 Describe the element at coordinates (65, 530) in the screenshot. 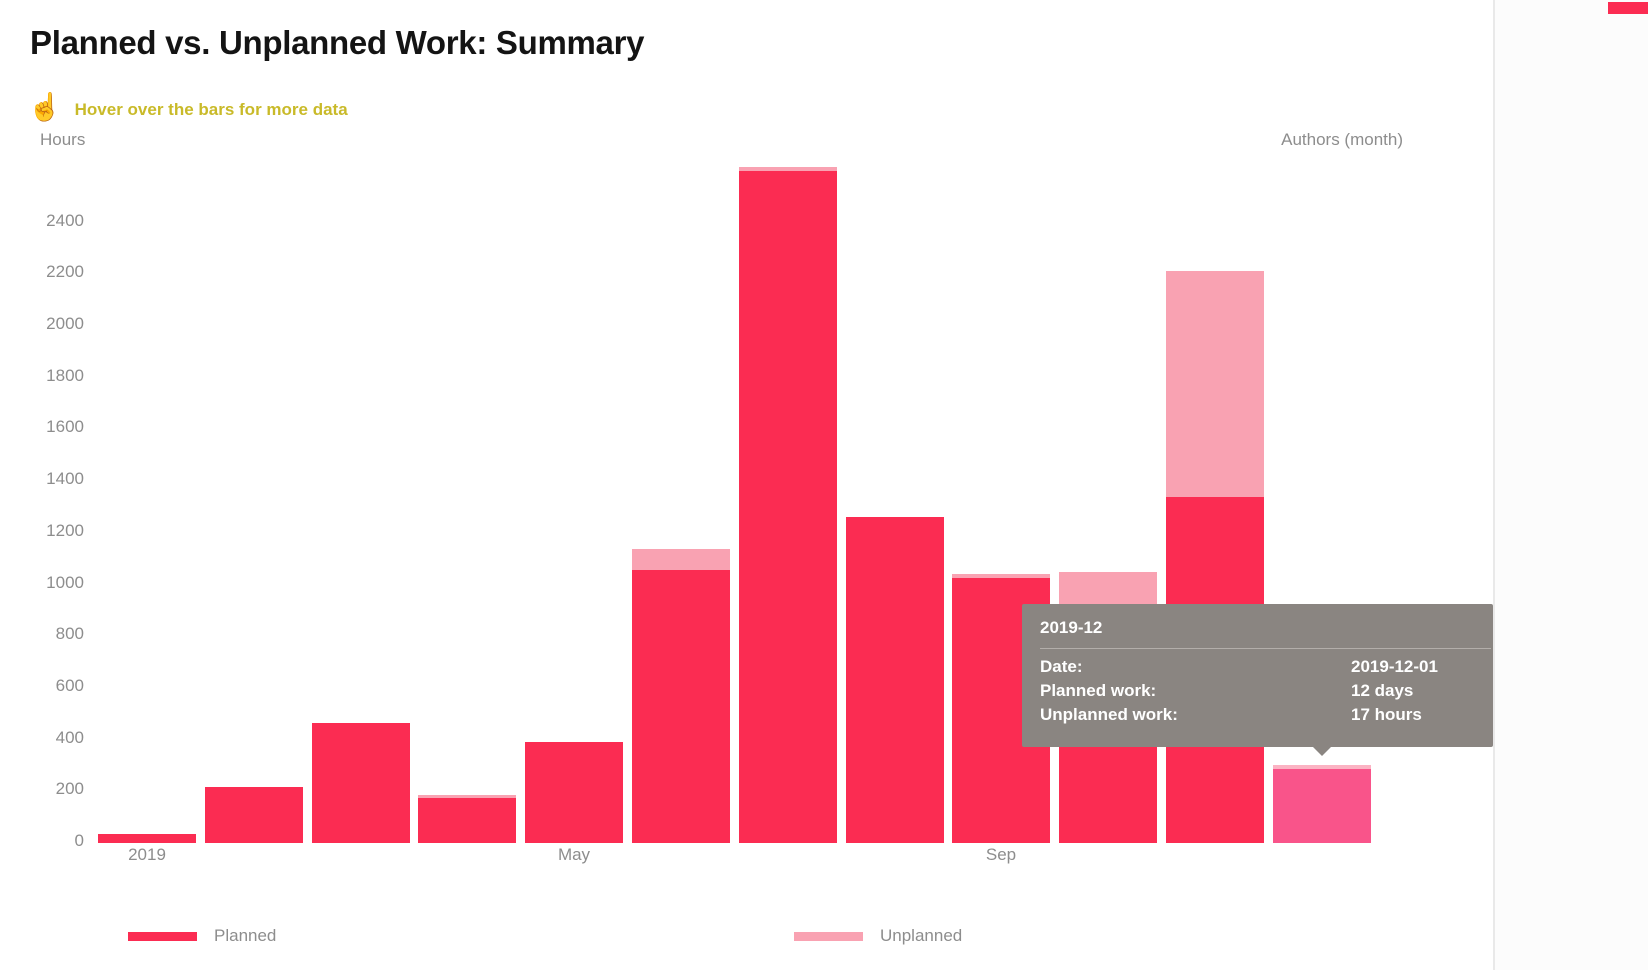

I see `y-tick-label: 1200` at that location.